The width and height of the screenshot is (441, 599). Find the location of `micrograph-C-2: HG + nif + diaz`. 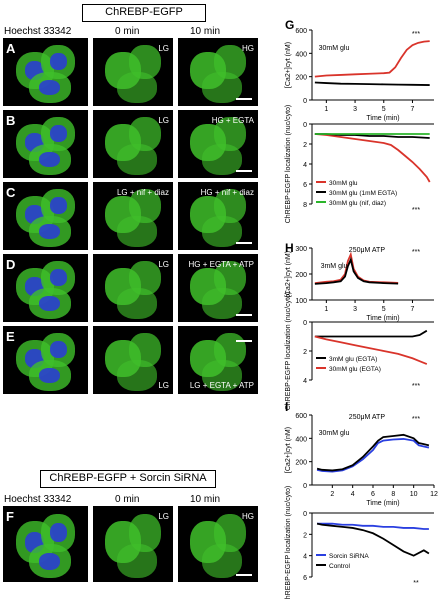

micrograph-C-2: HG + nif + diaz is located at coordinates (218, 216).